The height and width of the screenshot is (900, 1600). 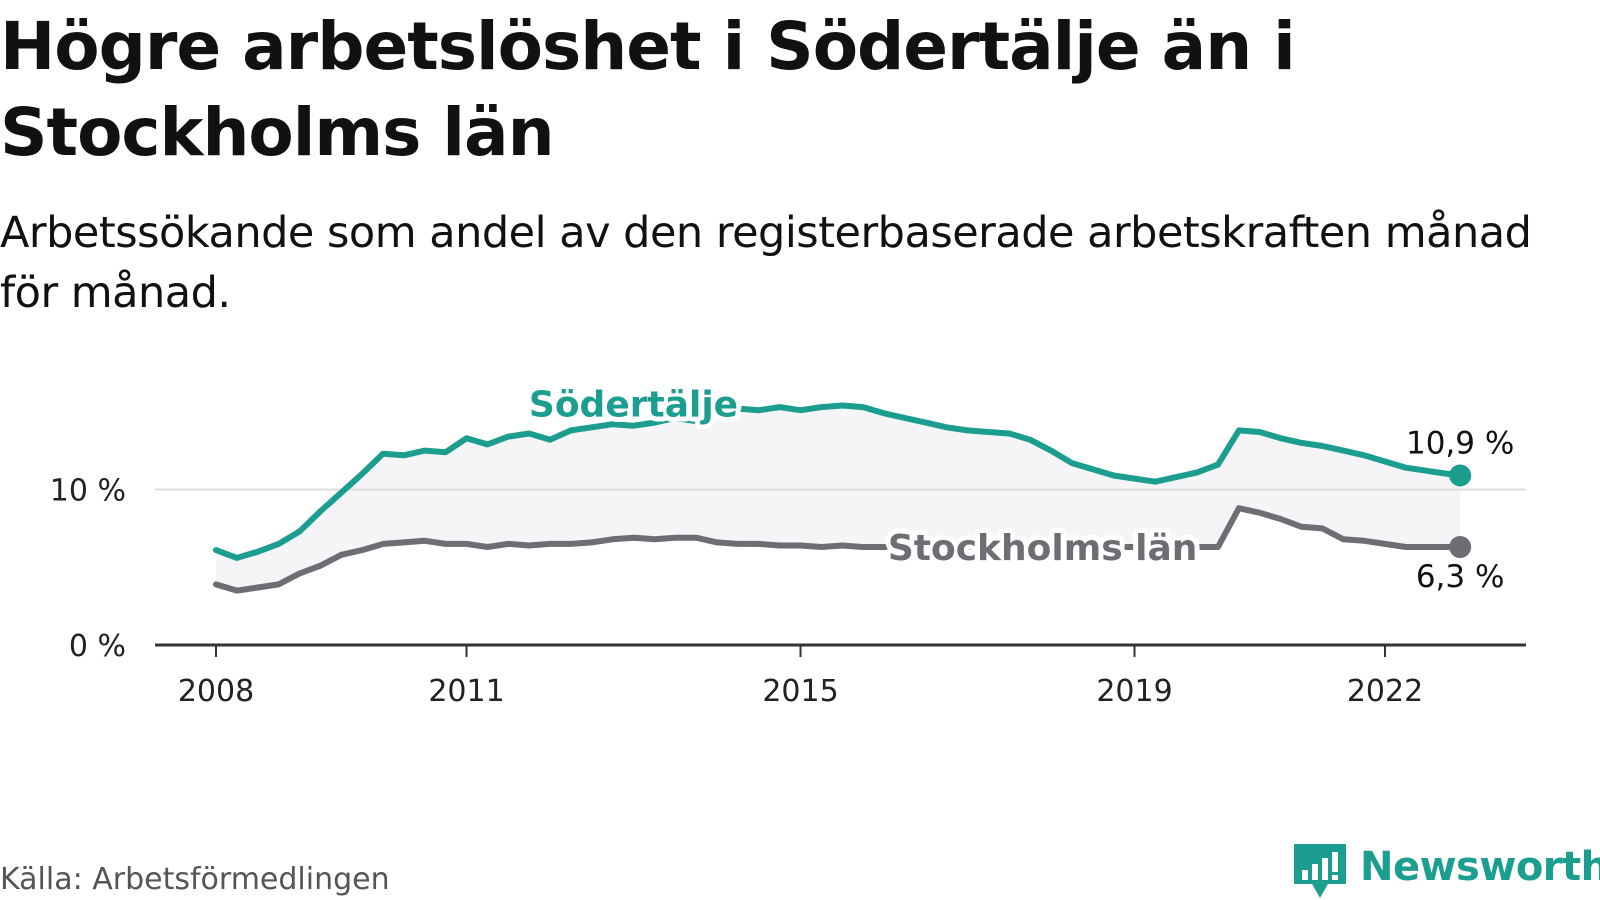 I want to click on newsworthy-logo-text: Newsworthy, so click(x=1480, y=867).